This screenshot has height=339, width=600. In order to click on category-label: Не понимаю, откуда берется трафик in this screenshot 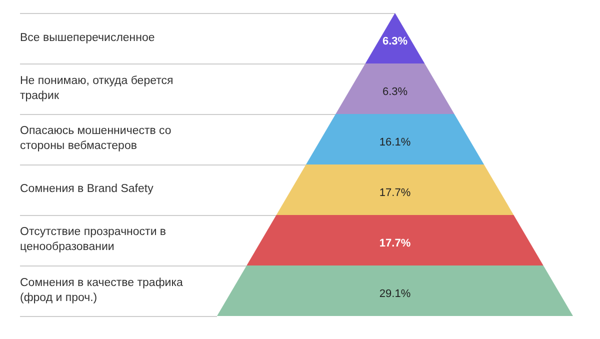, I will do `click(97, 89)`.